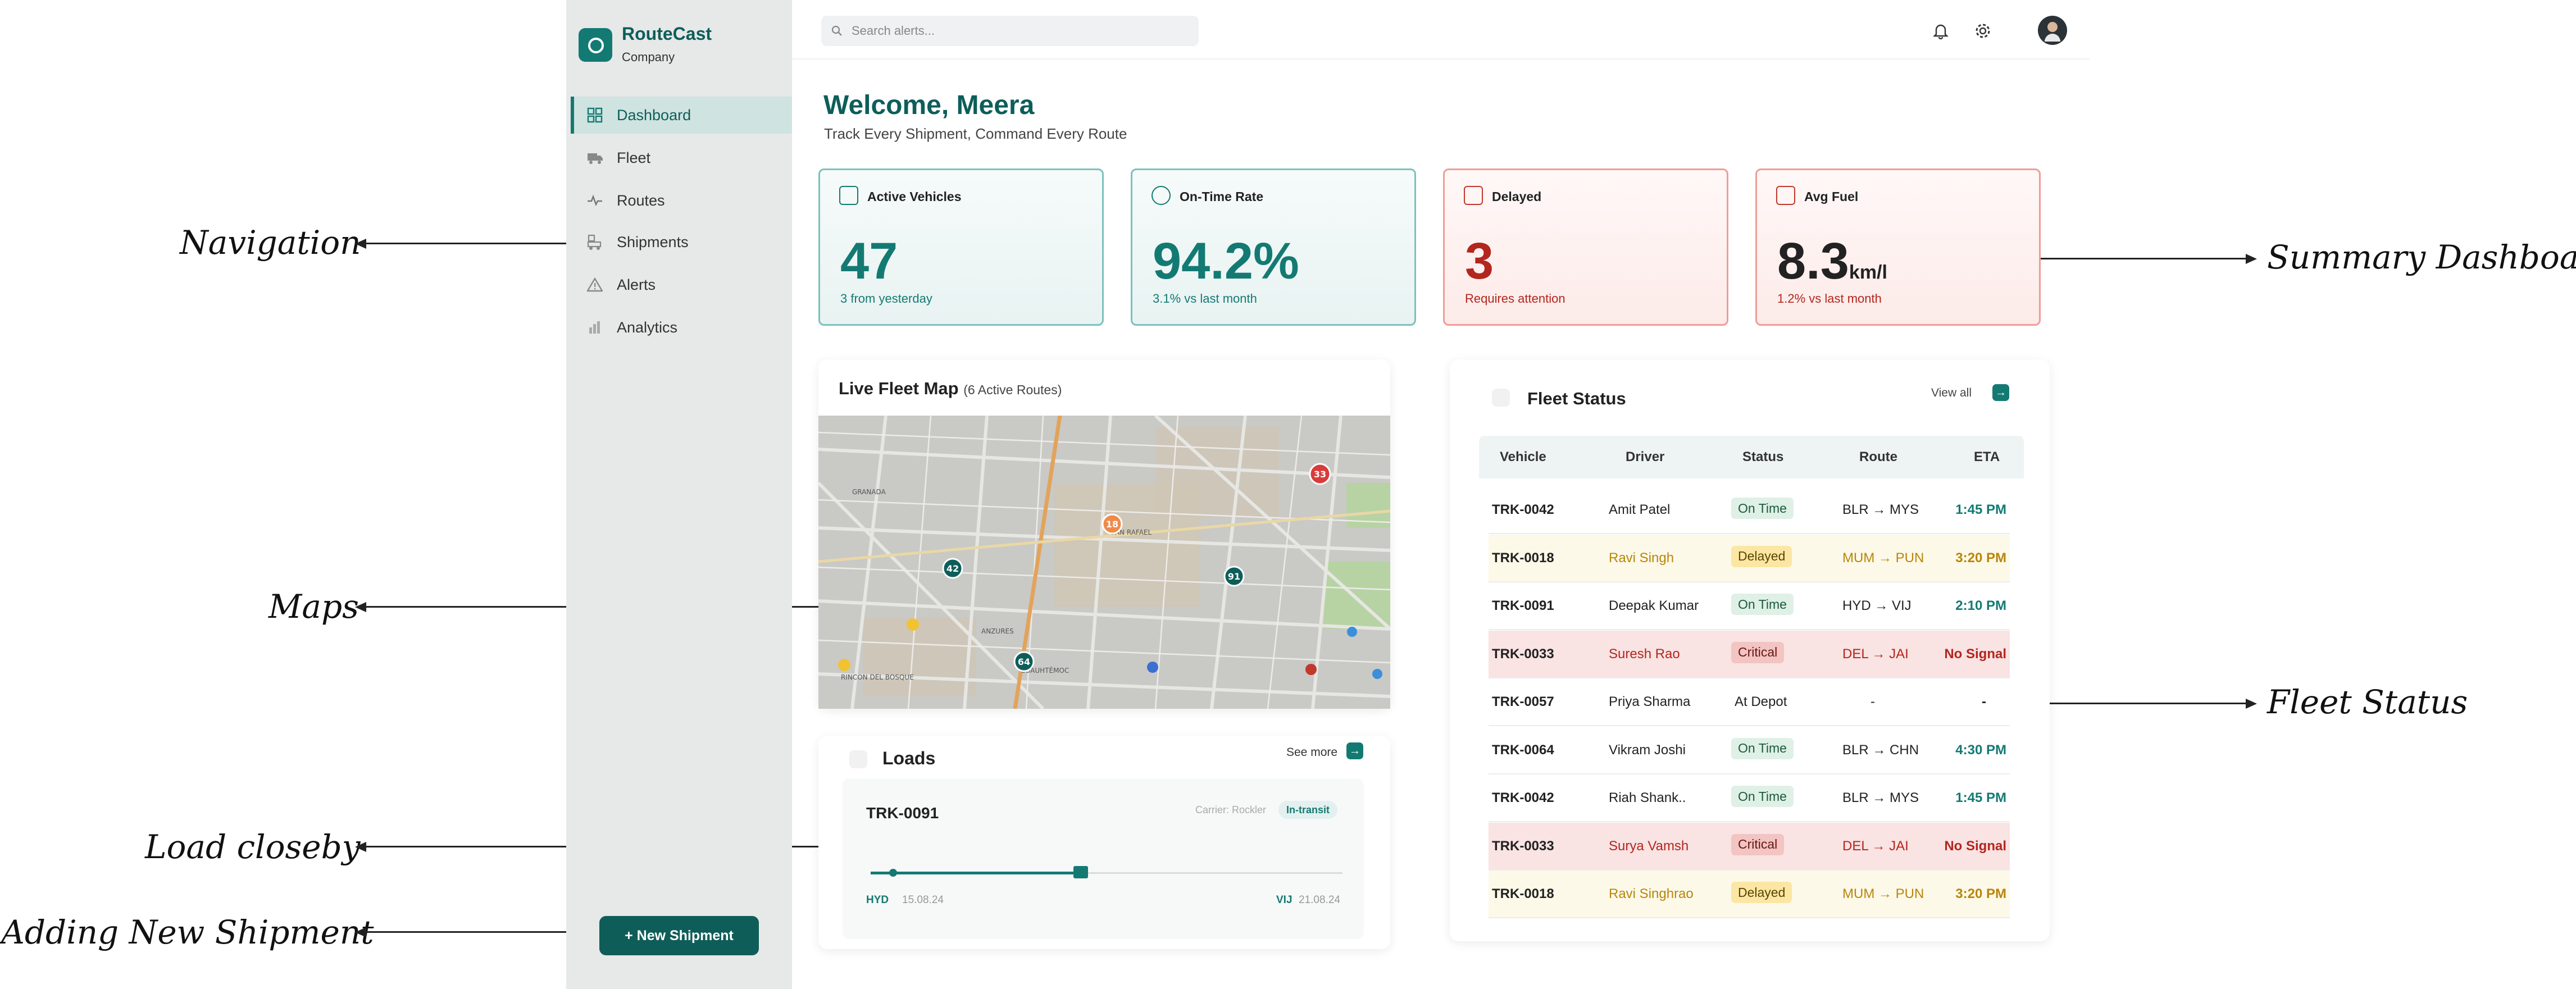 The image size is (2576, 989). What do you see at coordinates (679, 935) in the screenshot?
I see `new-shipment-button: + New Shipment` at bounding box center [679, 935].